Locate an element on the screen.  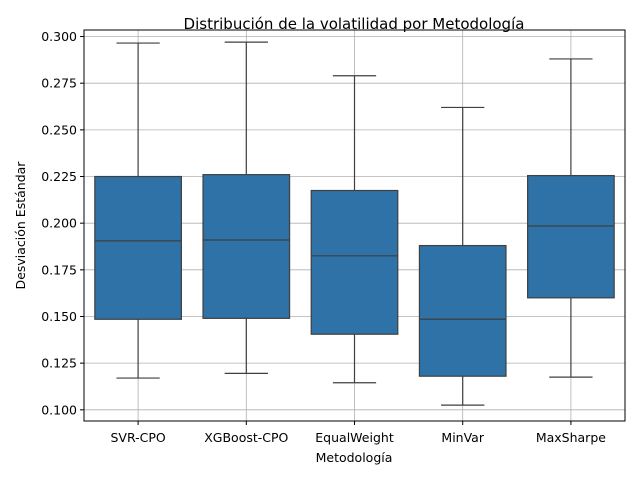
box-xgboost-cpo is located at coordinates (246, 208).